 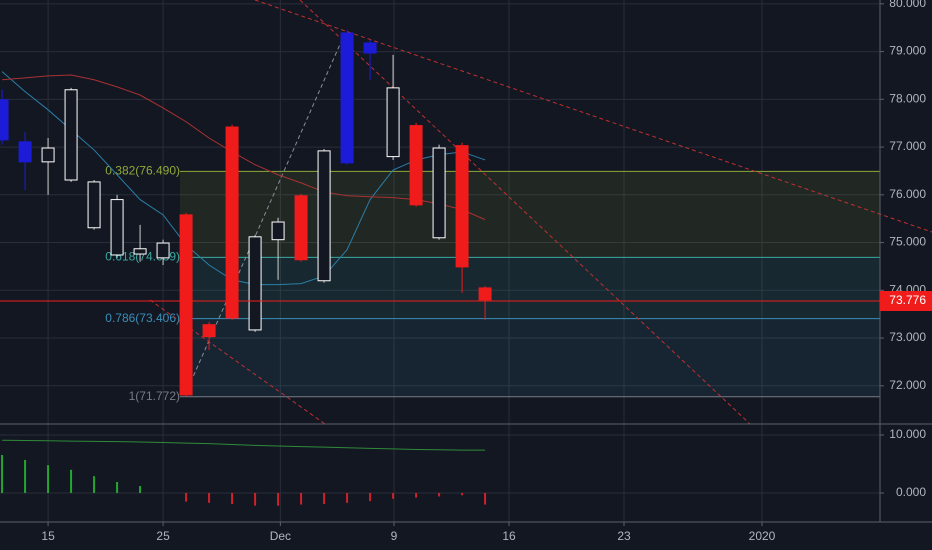 I want to click on x-tick-label: Dec, so click(x=280, y=536).